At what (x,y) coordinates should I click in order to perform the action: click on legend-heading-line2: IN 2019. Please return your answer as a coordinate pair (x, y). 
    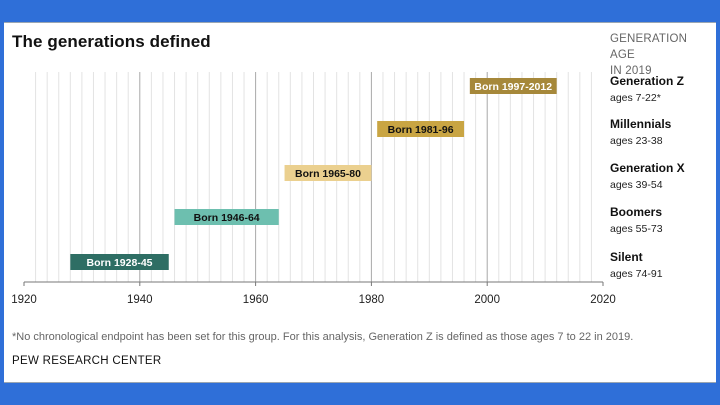
    Looking at the image, I should click on (631, 71).